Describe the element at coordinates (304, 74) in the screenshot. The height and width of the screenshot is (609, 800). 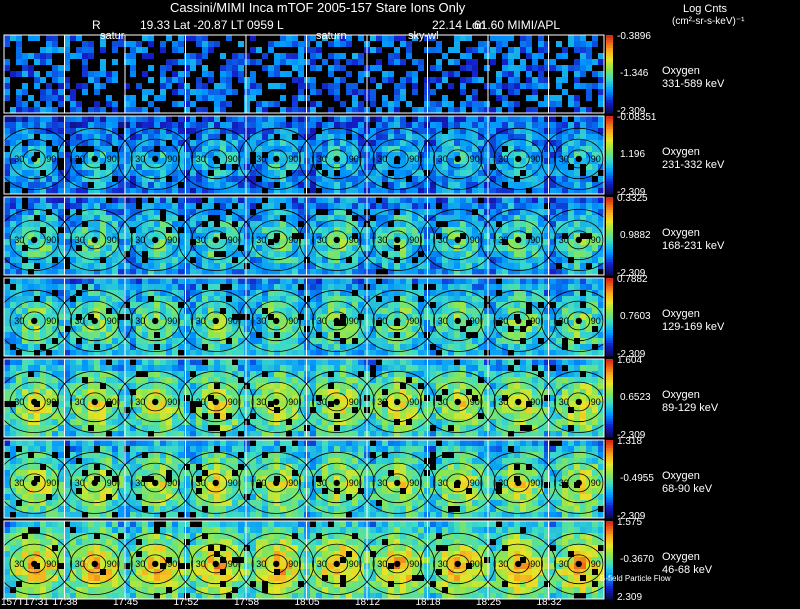
I see `panel-border` at that location.